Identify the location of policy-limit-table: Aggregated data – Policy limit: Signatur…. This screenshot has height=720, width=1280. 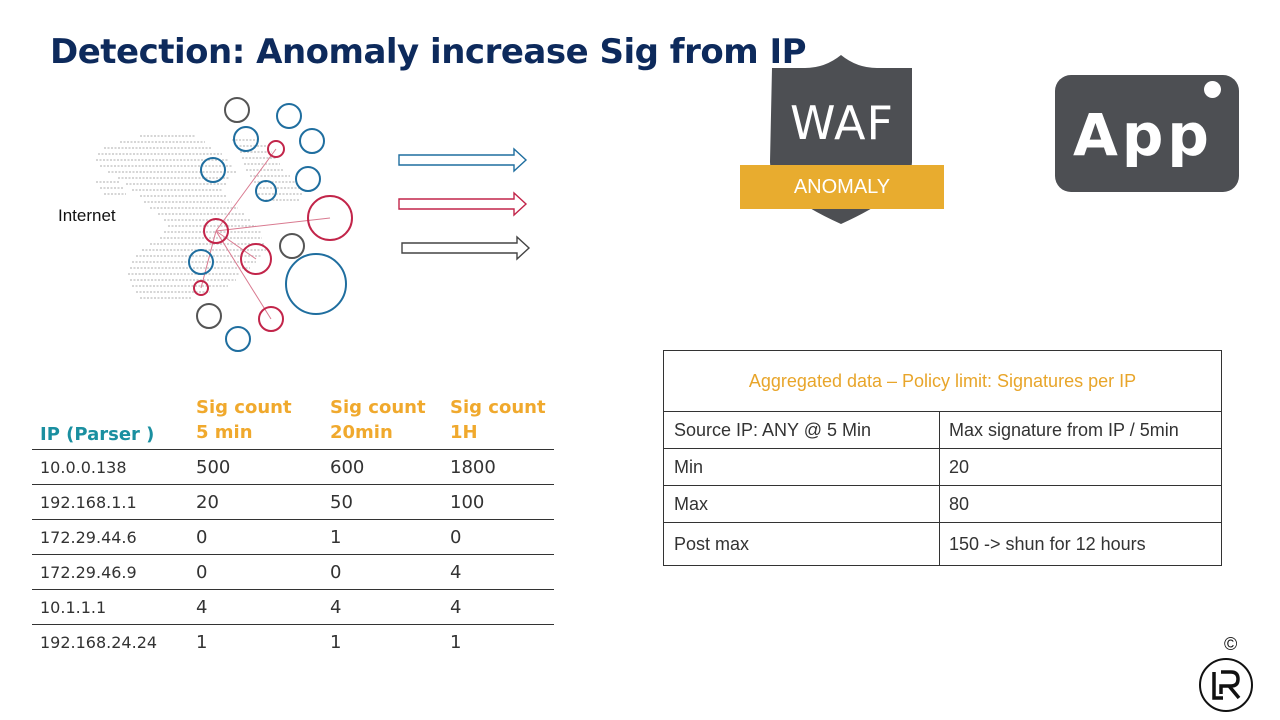
(942, 458).